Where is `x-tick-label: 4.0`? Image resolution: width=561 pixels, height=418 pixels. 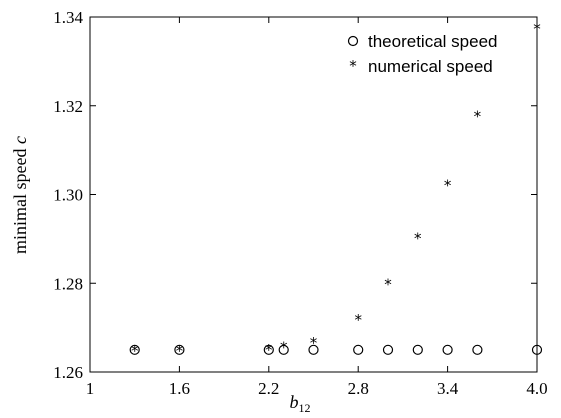 x-tick-label: 4.0 is located at coordinates (536, 388).